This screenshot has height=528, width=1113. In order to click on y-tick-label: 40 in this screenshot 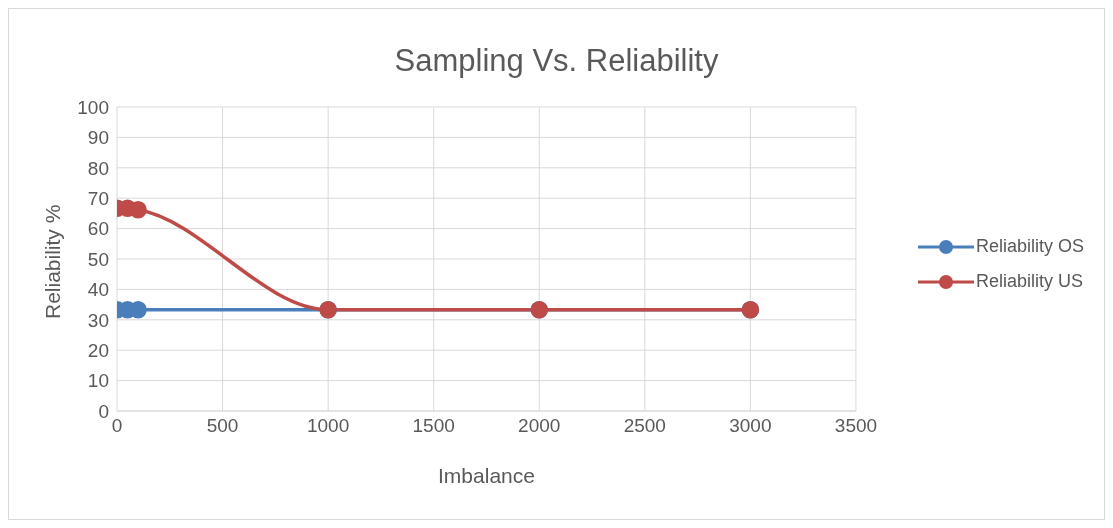, I will do `click(98, 290)`.